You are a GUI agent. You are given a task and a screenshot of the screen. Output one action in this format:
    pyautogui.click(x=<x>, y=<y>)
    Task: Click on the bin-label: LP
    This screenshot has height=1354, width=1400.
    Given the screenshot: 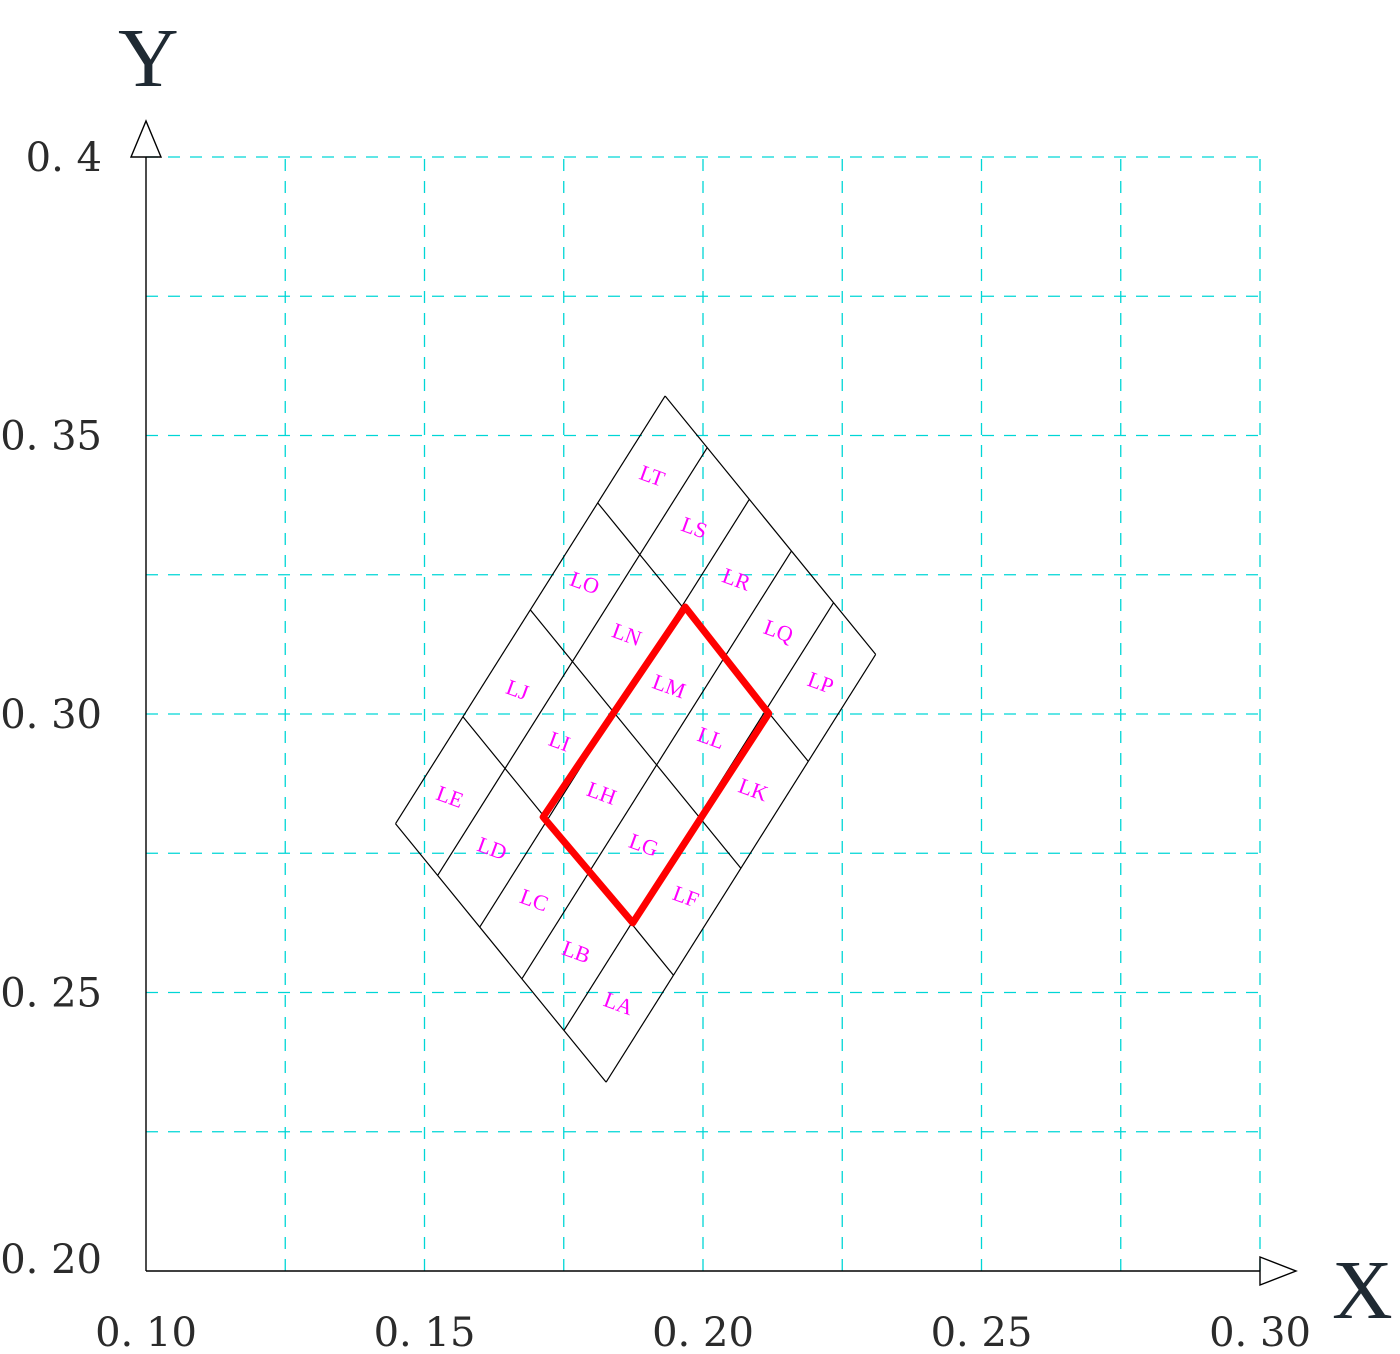 What is the action you would take?
    pyautogui.click(x=820, y=682)
    